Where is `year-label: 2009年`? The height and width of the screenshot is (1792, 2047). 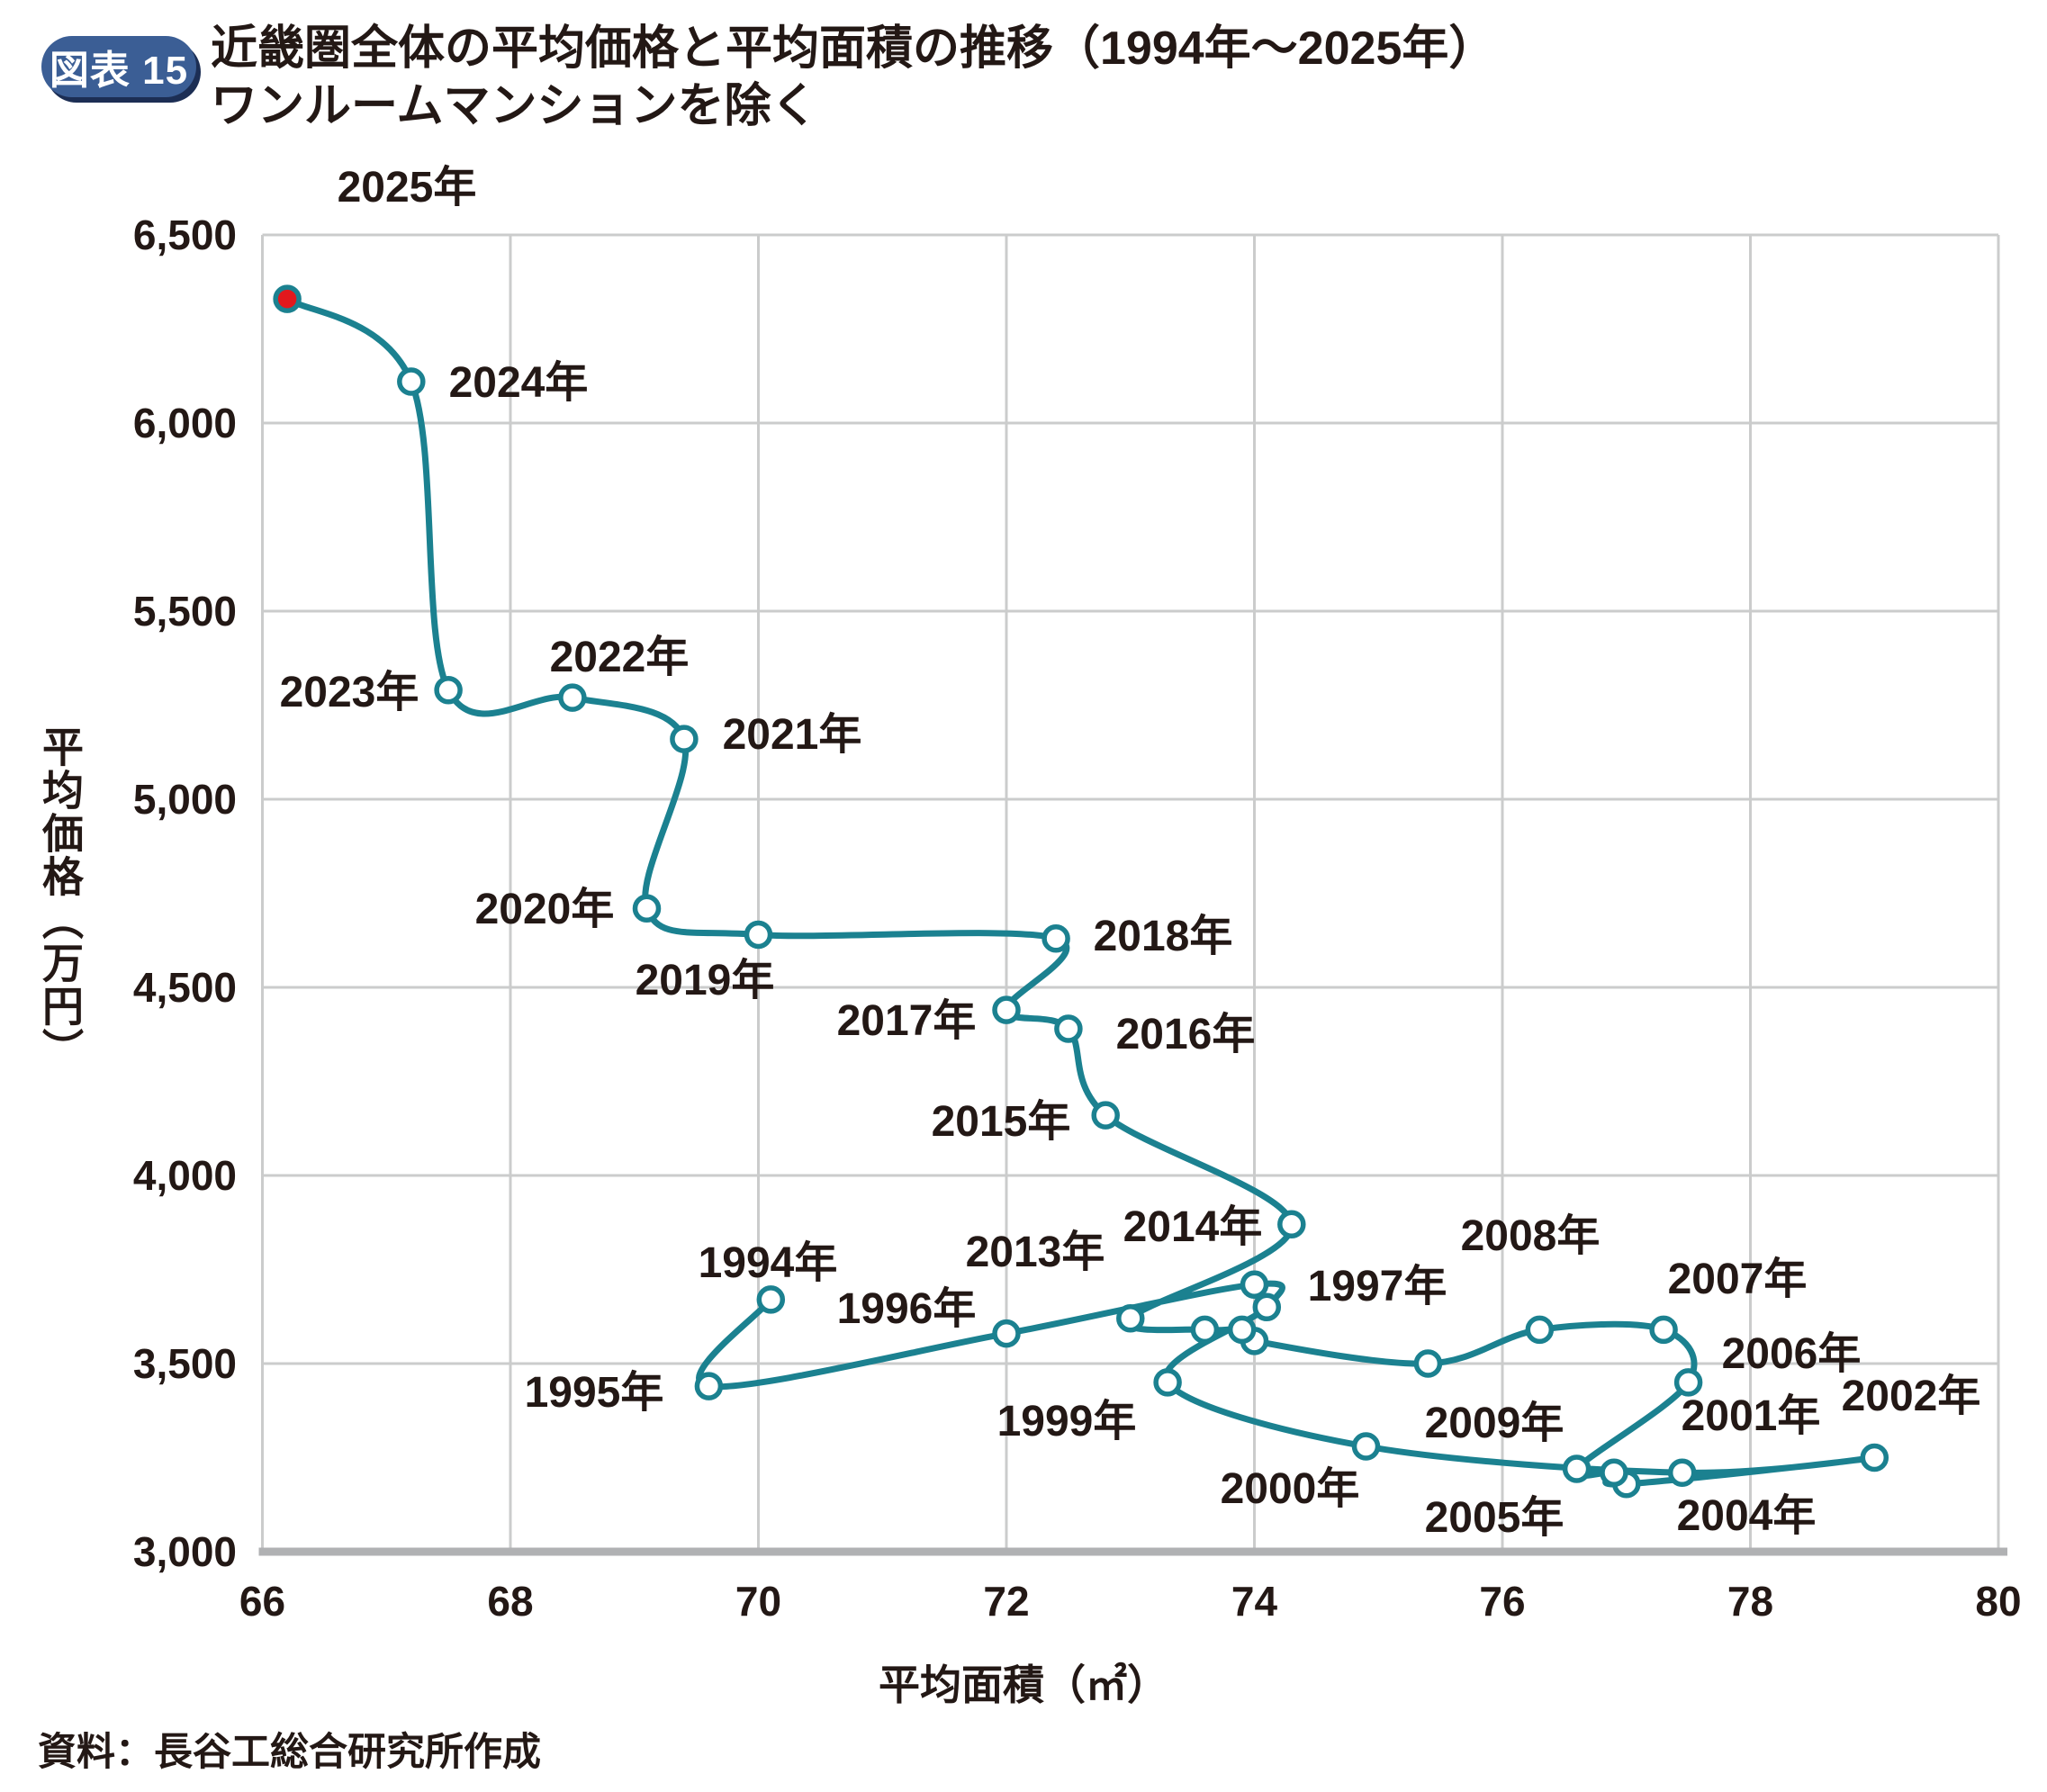 year-label: 2009年 is located at coordinates (1495, 1424).